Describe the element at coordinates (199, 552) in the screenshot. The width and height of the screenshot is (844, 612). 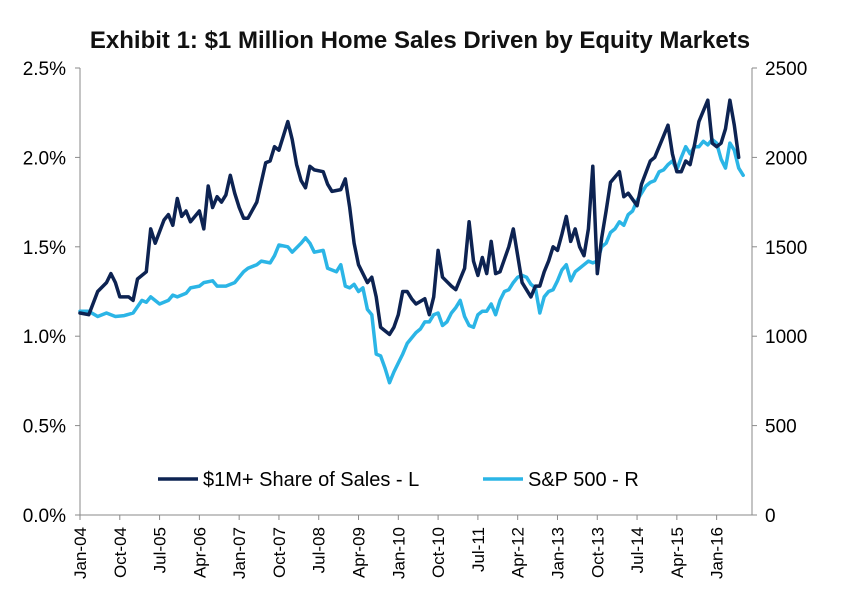
I see `x-tick-label: Apr-06` at that location.